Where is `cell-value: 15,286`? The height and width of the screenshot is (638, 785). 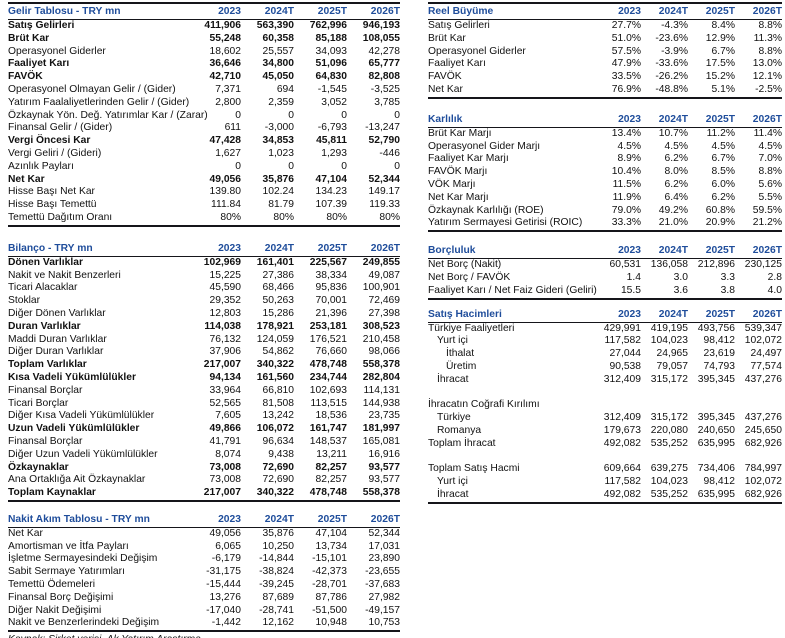 cell-value: 15,286 is located at coordinates (278, 313).